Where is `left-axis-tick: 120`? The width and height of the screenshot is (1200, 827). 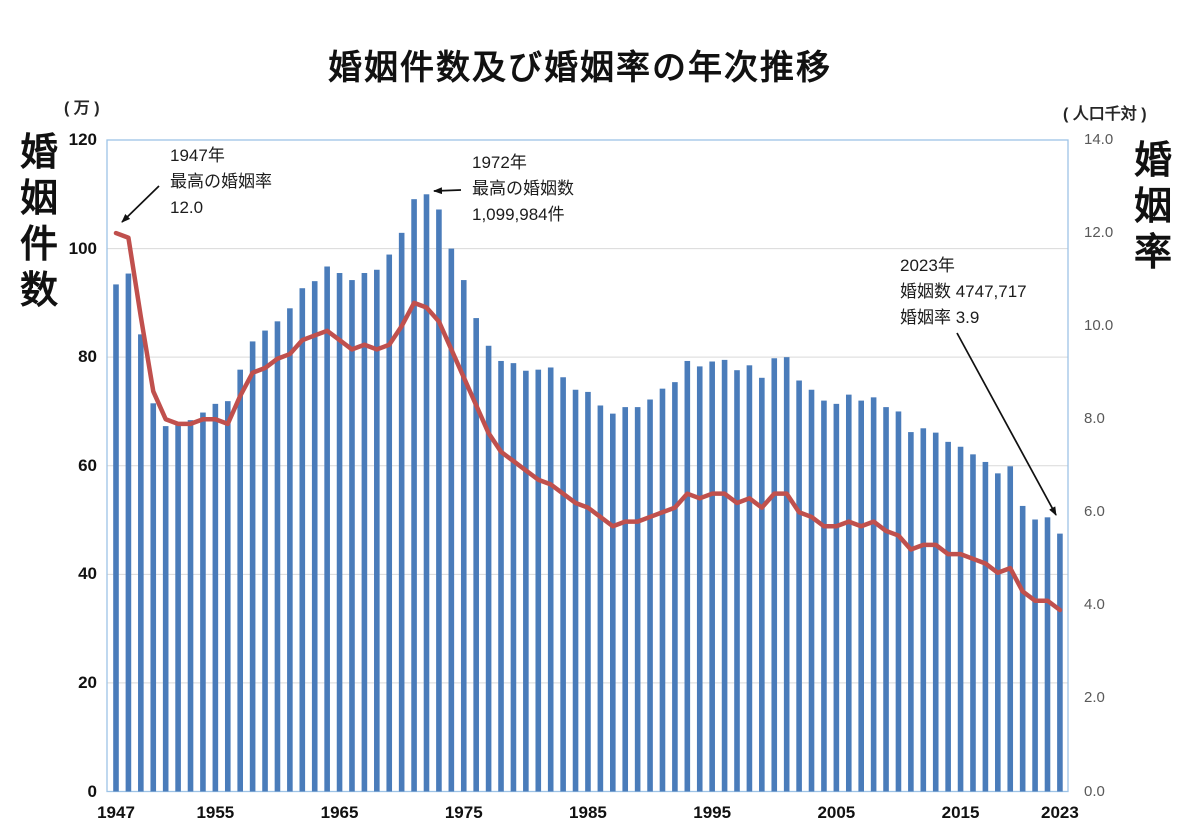
left-axis-tick: 120 is located at coordinates (82, 139).